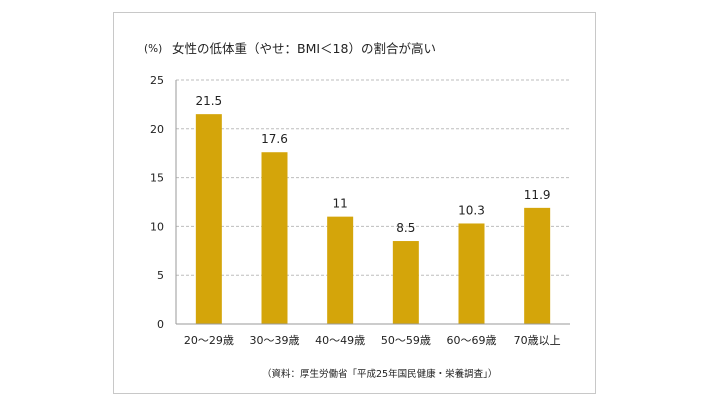  Describe the element at coordinates (160, 275) in the screenshot. I see `y-tick-label: 5` at that location.